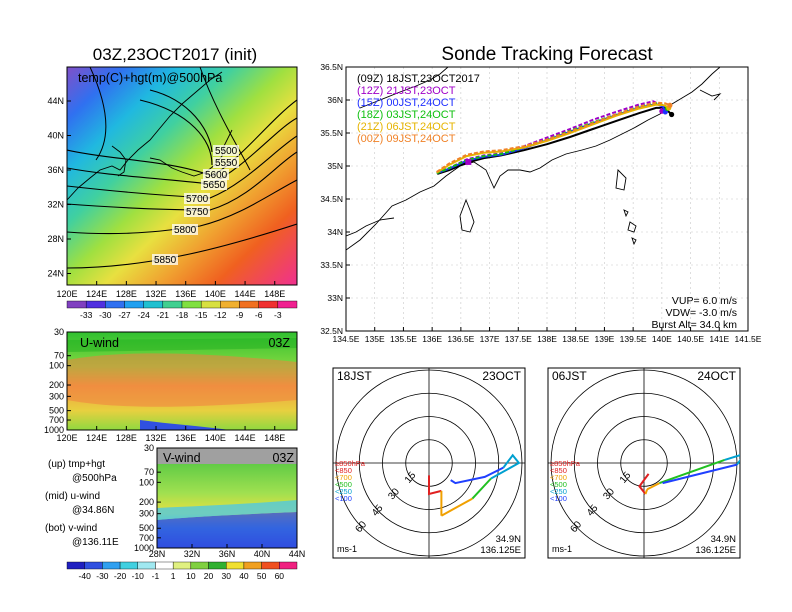  What do you see at coordinates (144, 548) in the screenshot?
I see `pressure-tick-label: 1000` at bounding box center [144, 548].